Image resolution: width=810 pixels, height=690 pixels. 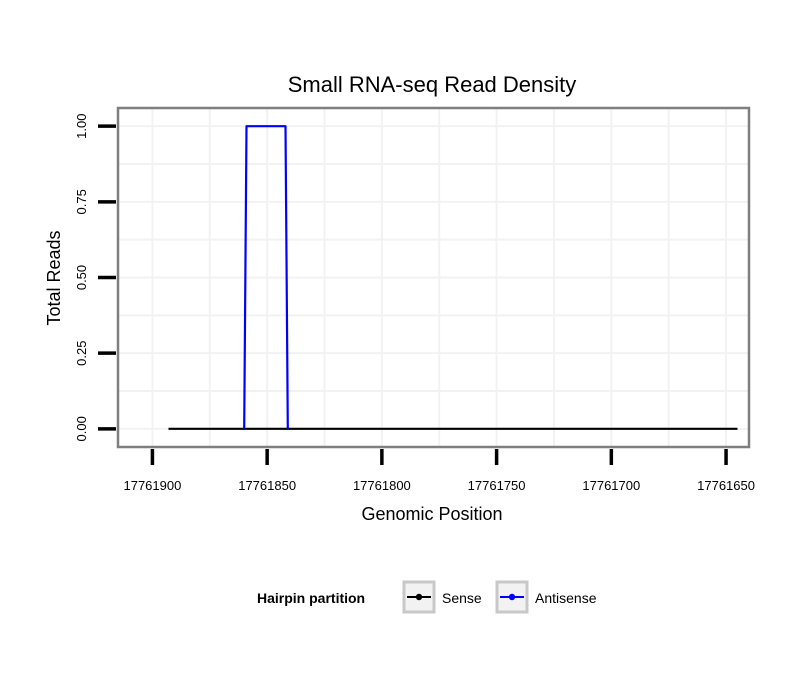 I want to click on y-axis-title: Total Reads, so click(x=54, y=277).